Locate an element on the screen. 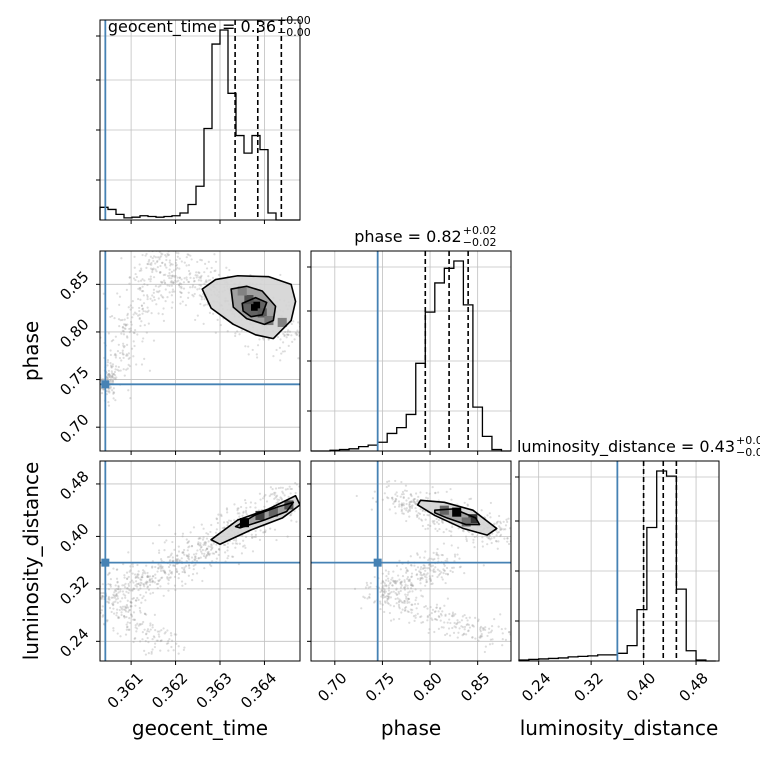 This screenshot has width=760, height=760. y-tick-label: 0.32 is located at coordinates (74, 590).